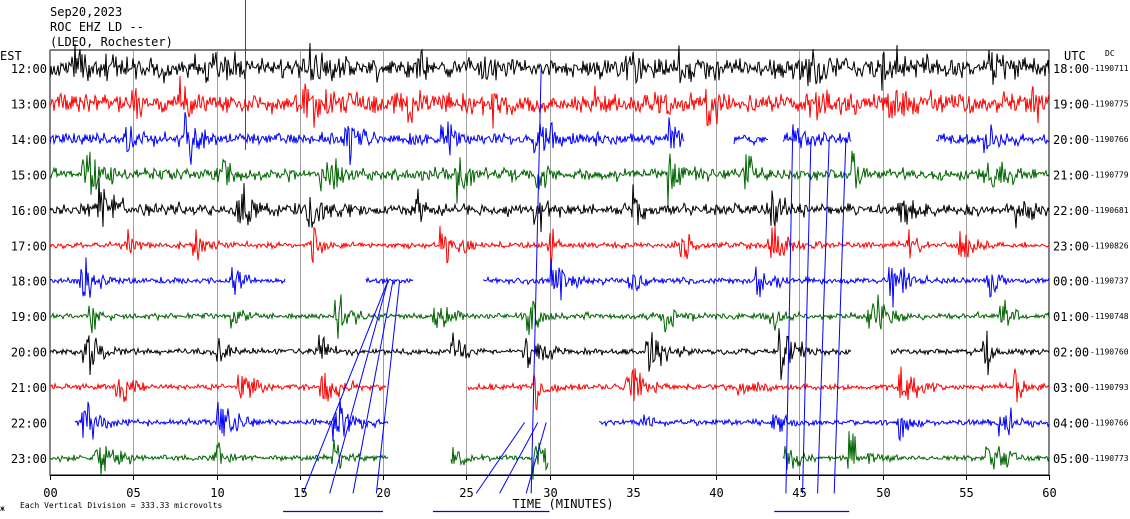 The width and height of the screenshot is (1130, 519). What do you see at coordinates (1071, 424) in the screenshot?
I see `utc-hour-label: 04:00` at bounding box center [1071, 424].